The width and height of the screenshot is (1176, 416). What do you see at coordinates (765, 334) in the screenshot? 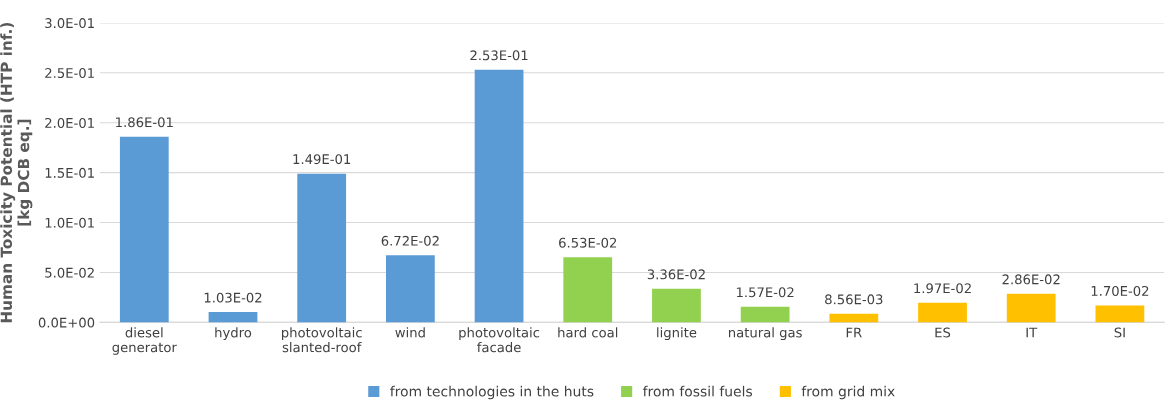
I see `x-tick-label: natural gas` at bounding box center [765, 334].